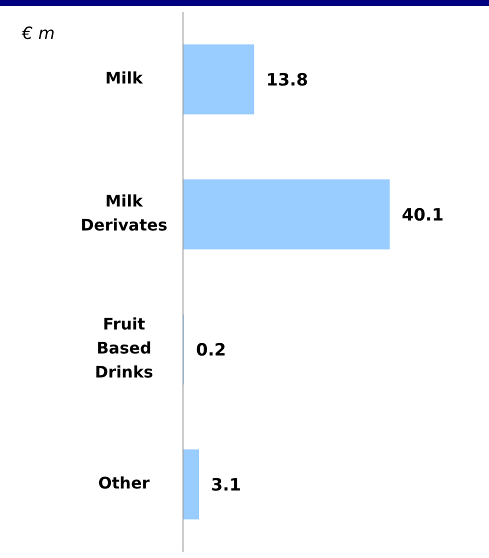 Image resolution: width=489 pixels, height=558 pixels. What do you see at coordinates (38, 34) in the screenshot?
I see `text: € m` at bounding box center [38, 34].